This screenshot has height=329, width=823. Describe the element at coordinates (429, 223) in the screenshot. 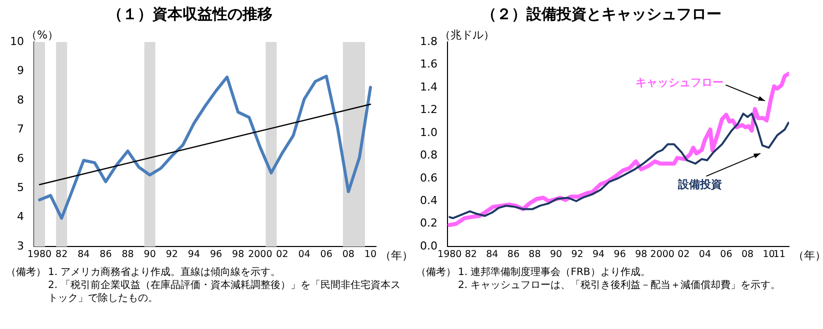

I see `y-tick-label: 0.2` at that location.